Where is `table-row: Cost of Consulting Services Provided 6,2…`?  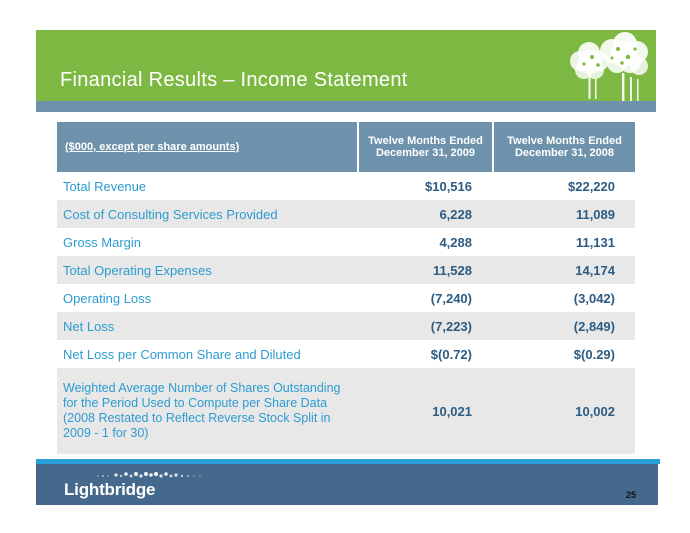
table-row: Cost of Consulting Services Provided 6,2… is located at coordinates (346, 214).